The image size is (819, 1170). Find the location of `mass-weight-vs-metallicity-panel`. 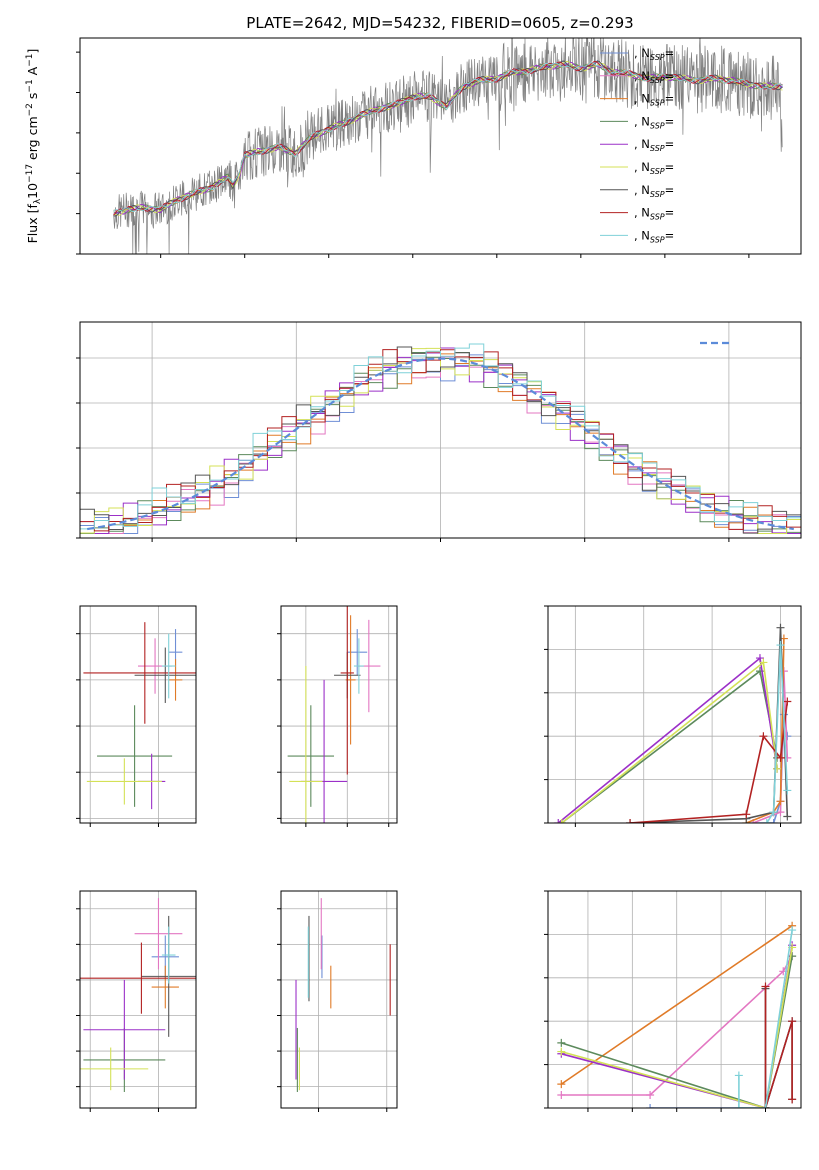

mass-weight-vs-metallicity-panel is located at coordinates (673, 1001).